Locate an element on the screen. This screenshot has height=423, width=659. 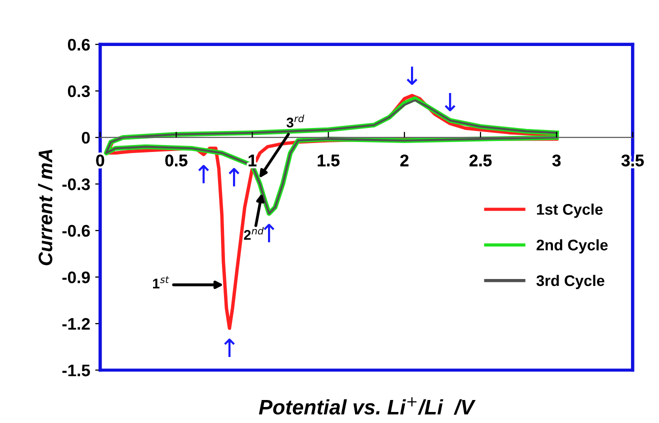
y-tick-label: -1.2 is located at coordinates (76, 324).